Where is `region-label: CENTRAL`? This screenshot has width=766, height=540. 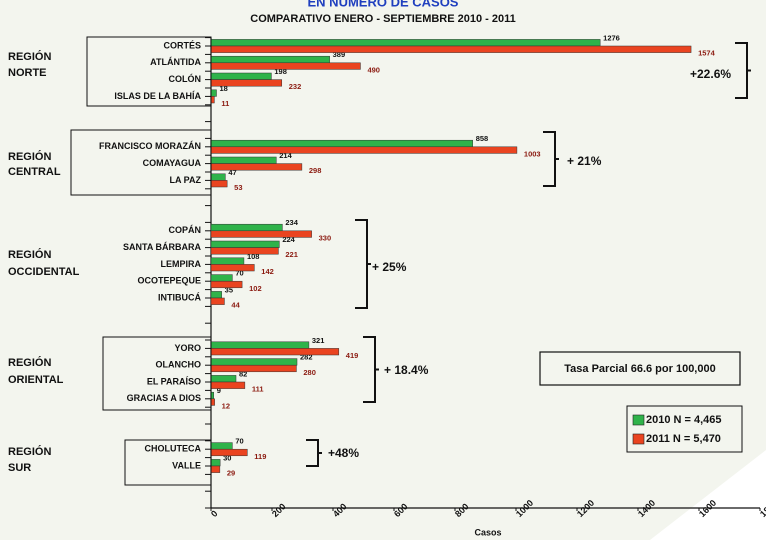
region-label: CENTRAL is located at coordinates (34, 172).